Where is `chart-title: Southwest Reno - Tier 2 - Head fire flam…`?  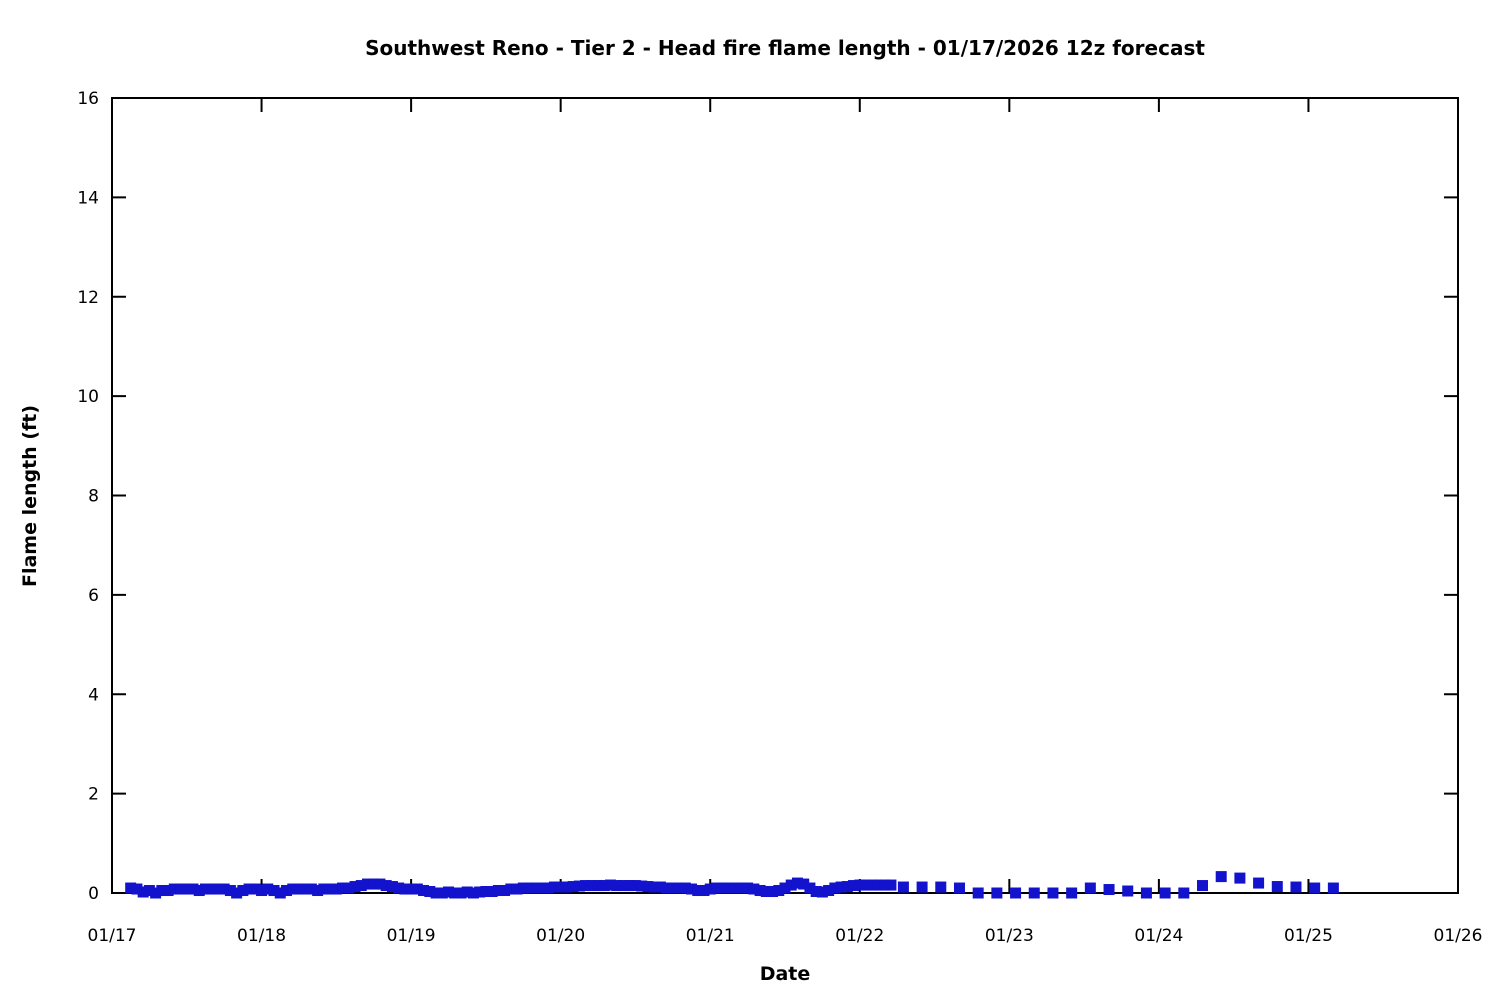 chart-title: Southwest Reno - Tier 2 - Head fire flam… is located at coordinates (785, 48).